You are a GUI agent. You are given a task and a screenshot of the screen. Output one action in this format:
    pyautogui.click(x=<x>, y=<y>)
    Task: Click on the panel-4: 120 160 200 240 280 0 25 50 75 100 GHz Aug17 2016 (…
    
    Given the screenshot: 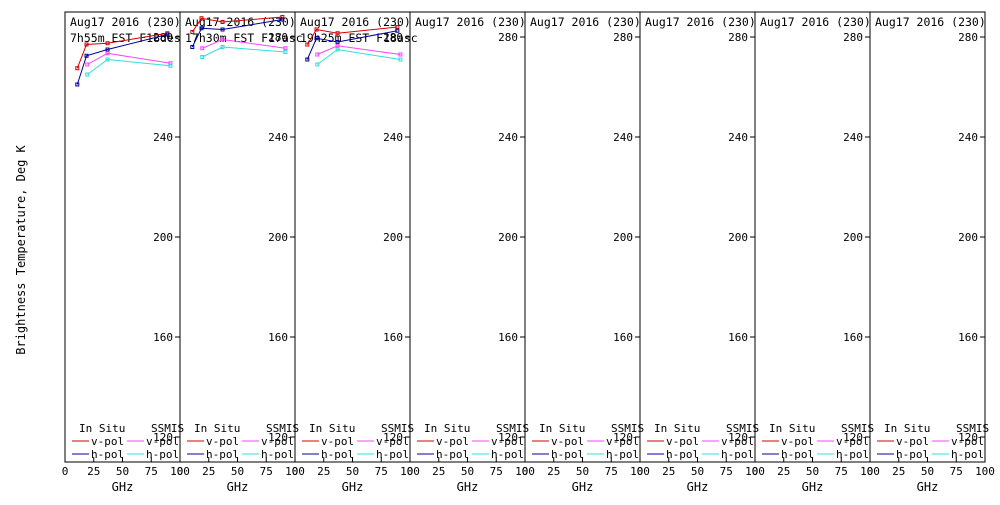 What is the action you would take?
    pyautogui.click(x=471, y=252)
    